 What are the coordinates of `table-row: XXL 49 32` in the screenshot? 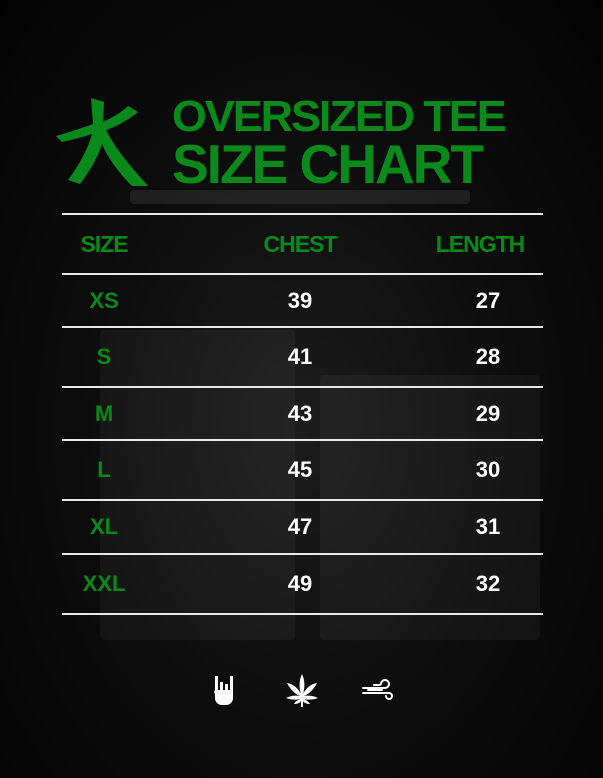 It's located at (302, 584).